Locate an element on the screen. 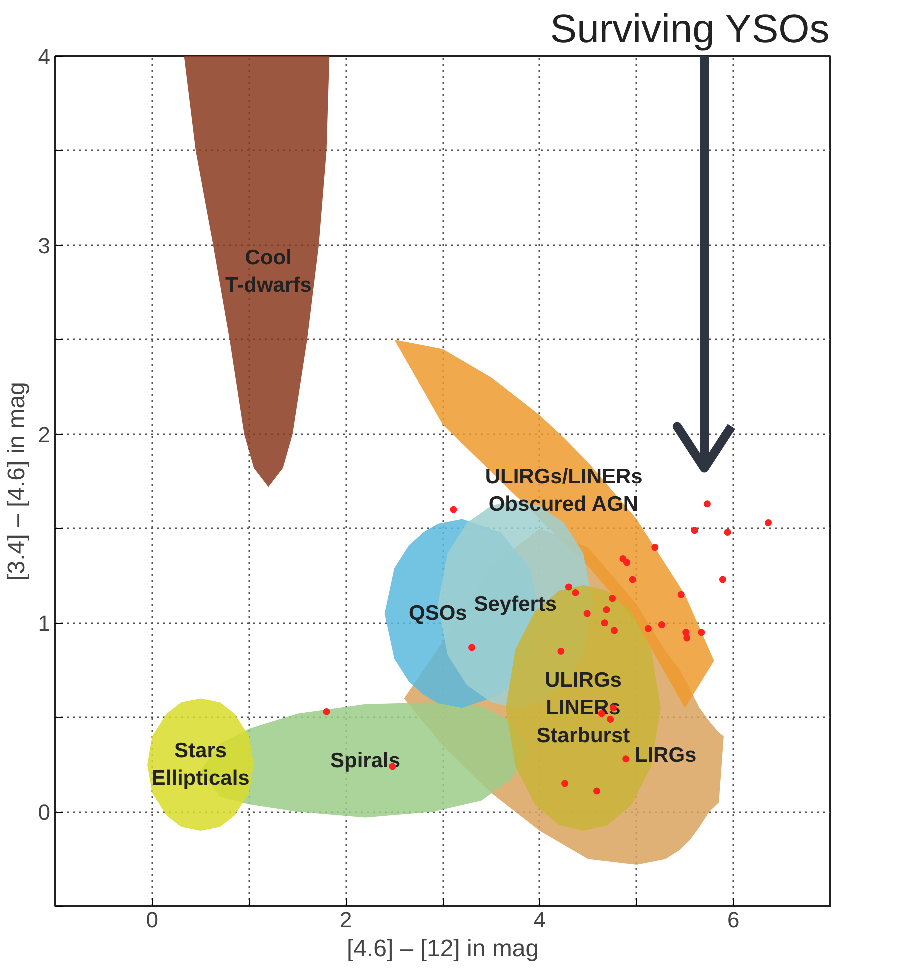 The image size is (904, 976). text: Surviving YSOs is located at coordinates (690, 30).